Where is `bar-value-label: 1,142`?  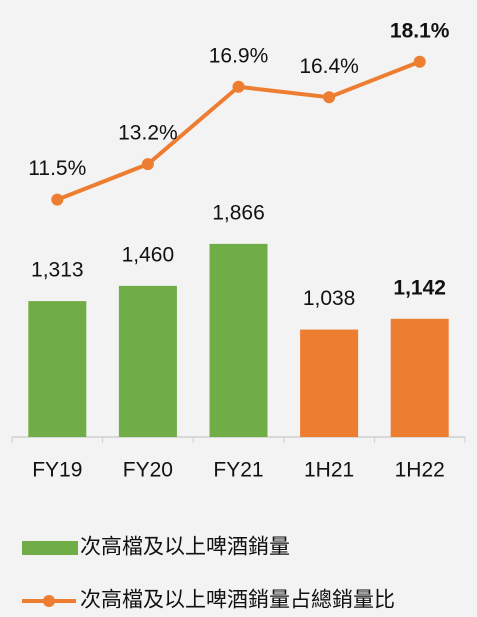 bar-value-label: 1,142 is located at coordinates (419, 287).